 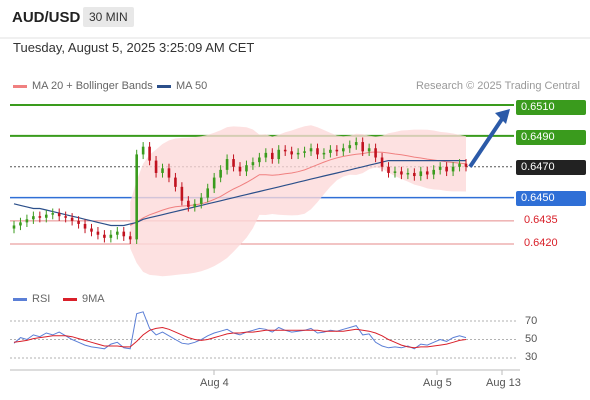 I want to click on timestamp: Tuesday, August 5, 2025 3:25:09 AM CET, so click(x=134, y=47).